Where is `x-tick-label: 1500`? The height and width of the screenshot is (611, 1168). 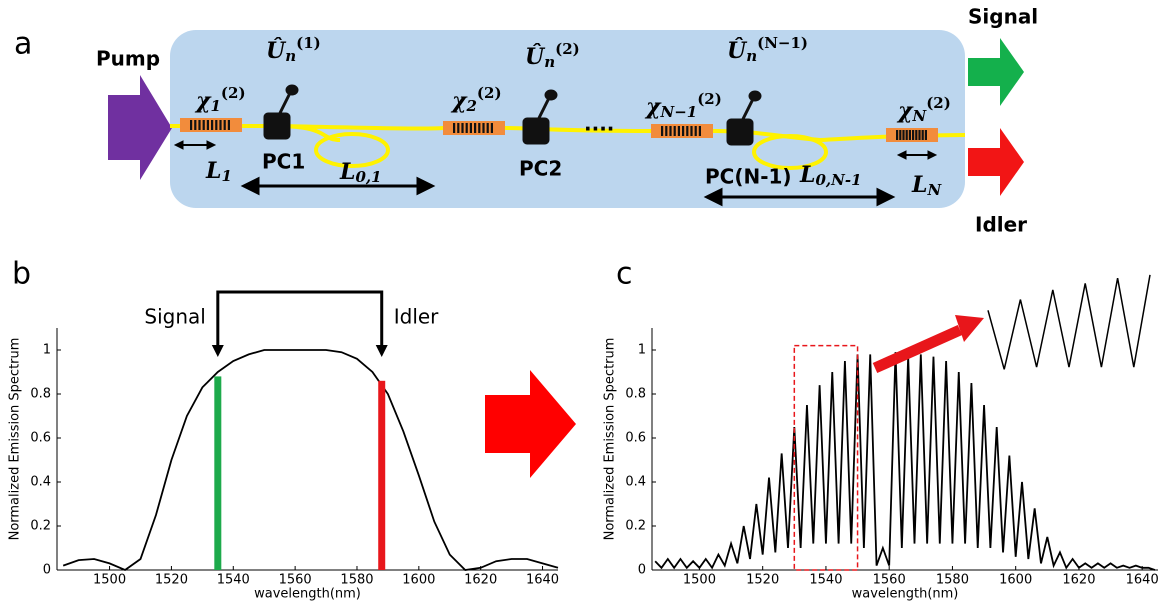 x-tick-label: 1500 is located at coordinates (699, 580).